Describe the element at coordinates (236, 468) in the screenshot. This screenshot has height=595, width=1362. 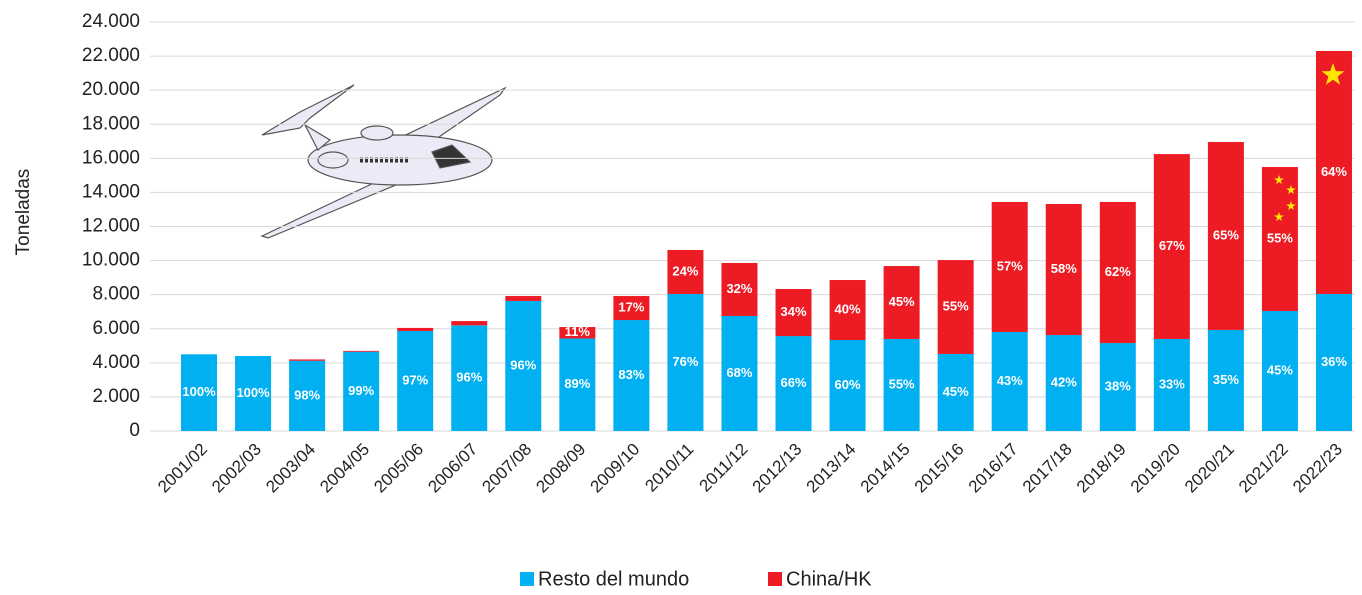
I see `x-tick-label: 2002/03` at that location.